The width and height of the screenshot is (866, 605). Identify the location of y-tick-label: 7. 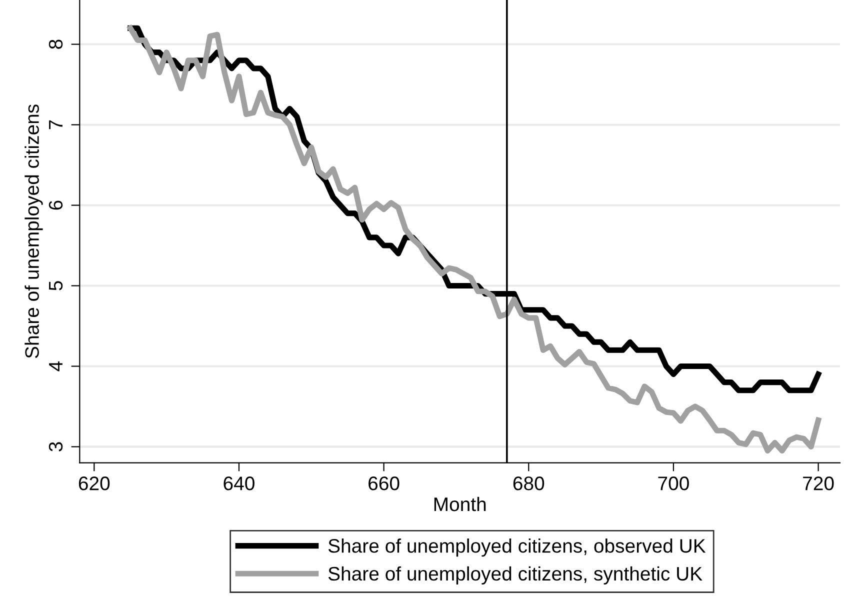
(55, 125).